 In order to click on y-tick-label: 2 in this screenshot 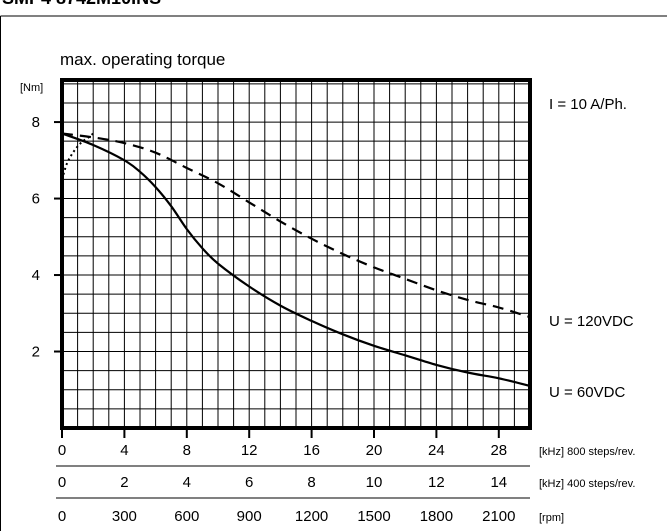, I will do `click(36, 352)`.